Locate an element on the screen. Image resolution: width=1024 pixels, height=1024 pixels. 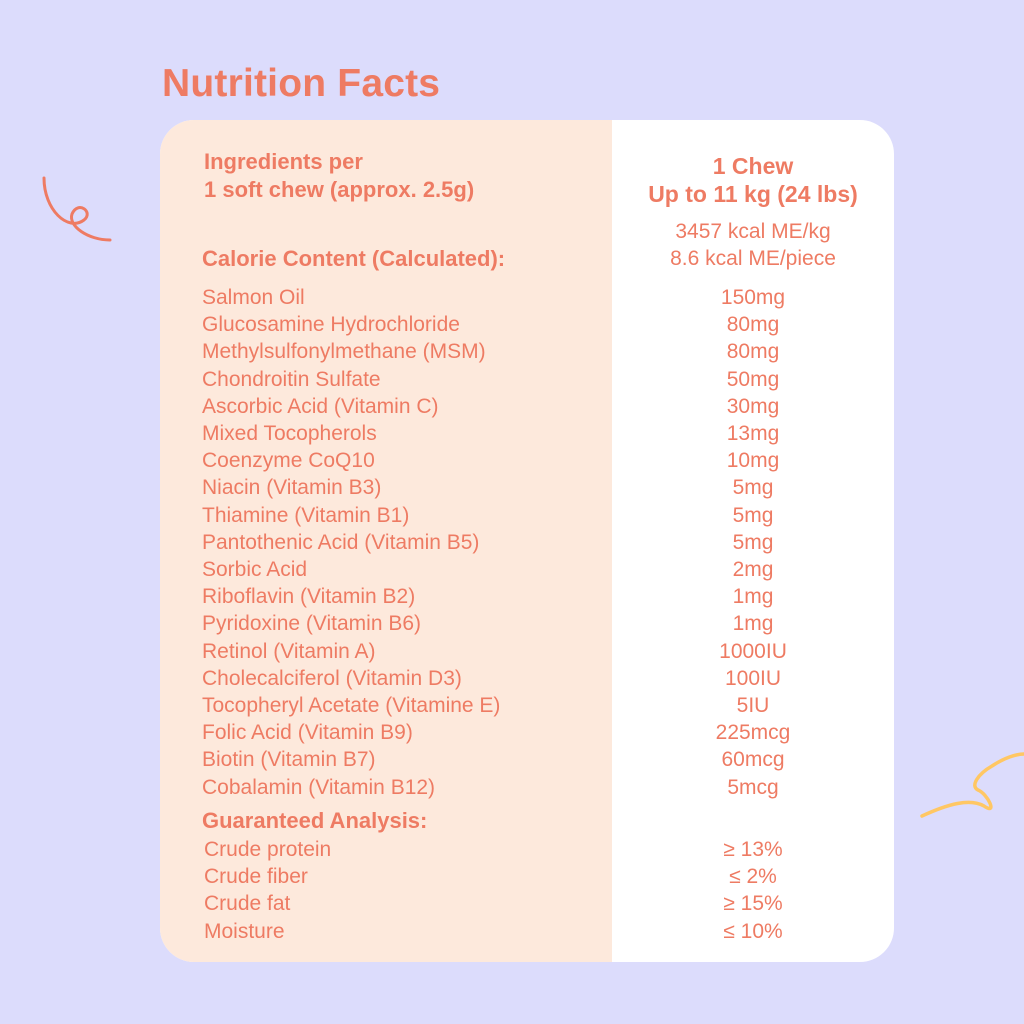
ingredient-amount: 5IU is located at coordinates (753, 705).